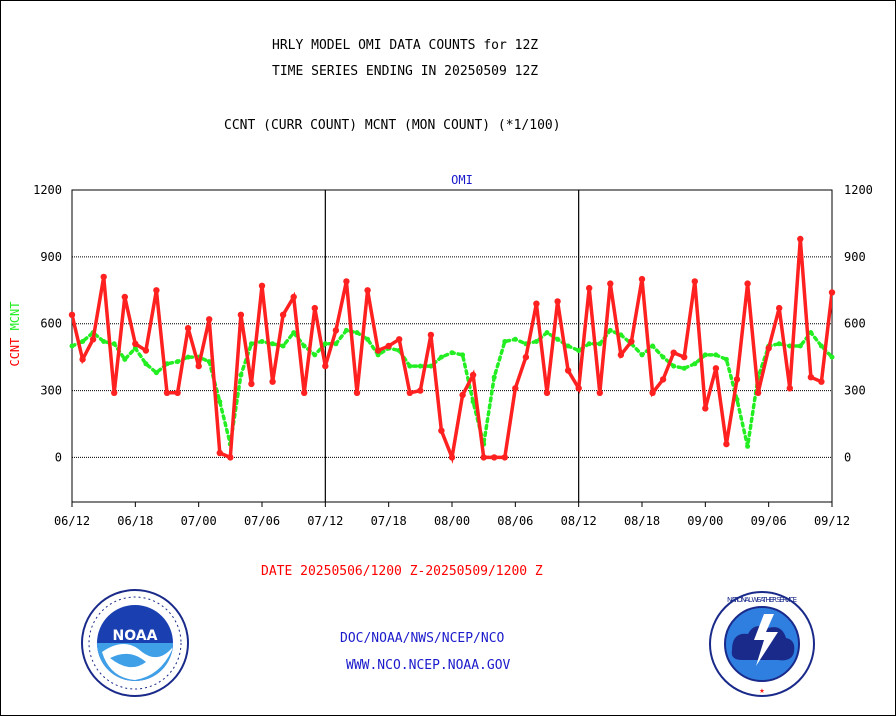 The height and width of the screenshot is (716, 896). What do you see at coordinates (428, 665) in the screenshot?
I see `site-url: WWW.NCO.NCEP.NOAA.GOV` at bounding box center [428, 665].